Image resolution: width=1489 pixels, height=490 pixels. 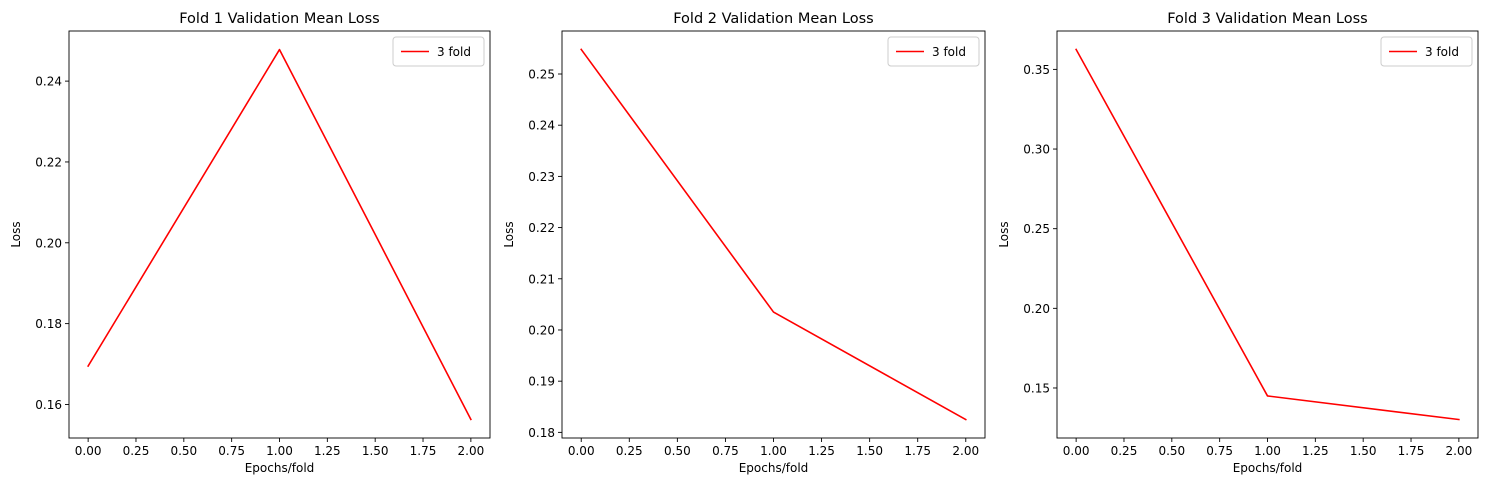 I want to click on y-tick-label: 0.23, so click(x=541, y=177).